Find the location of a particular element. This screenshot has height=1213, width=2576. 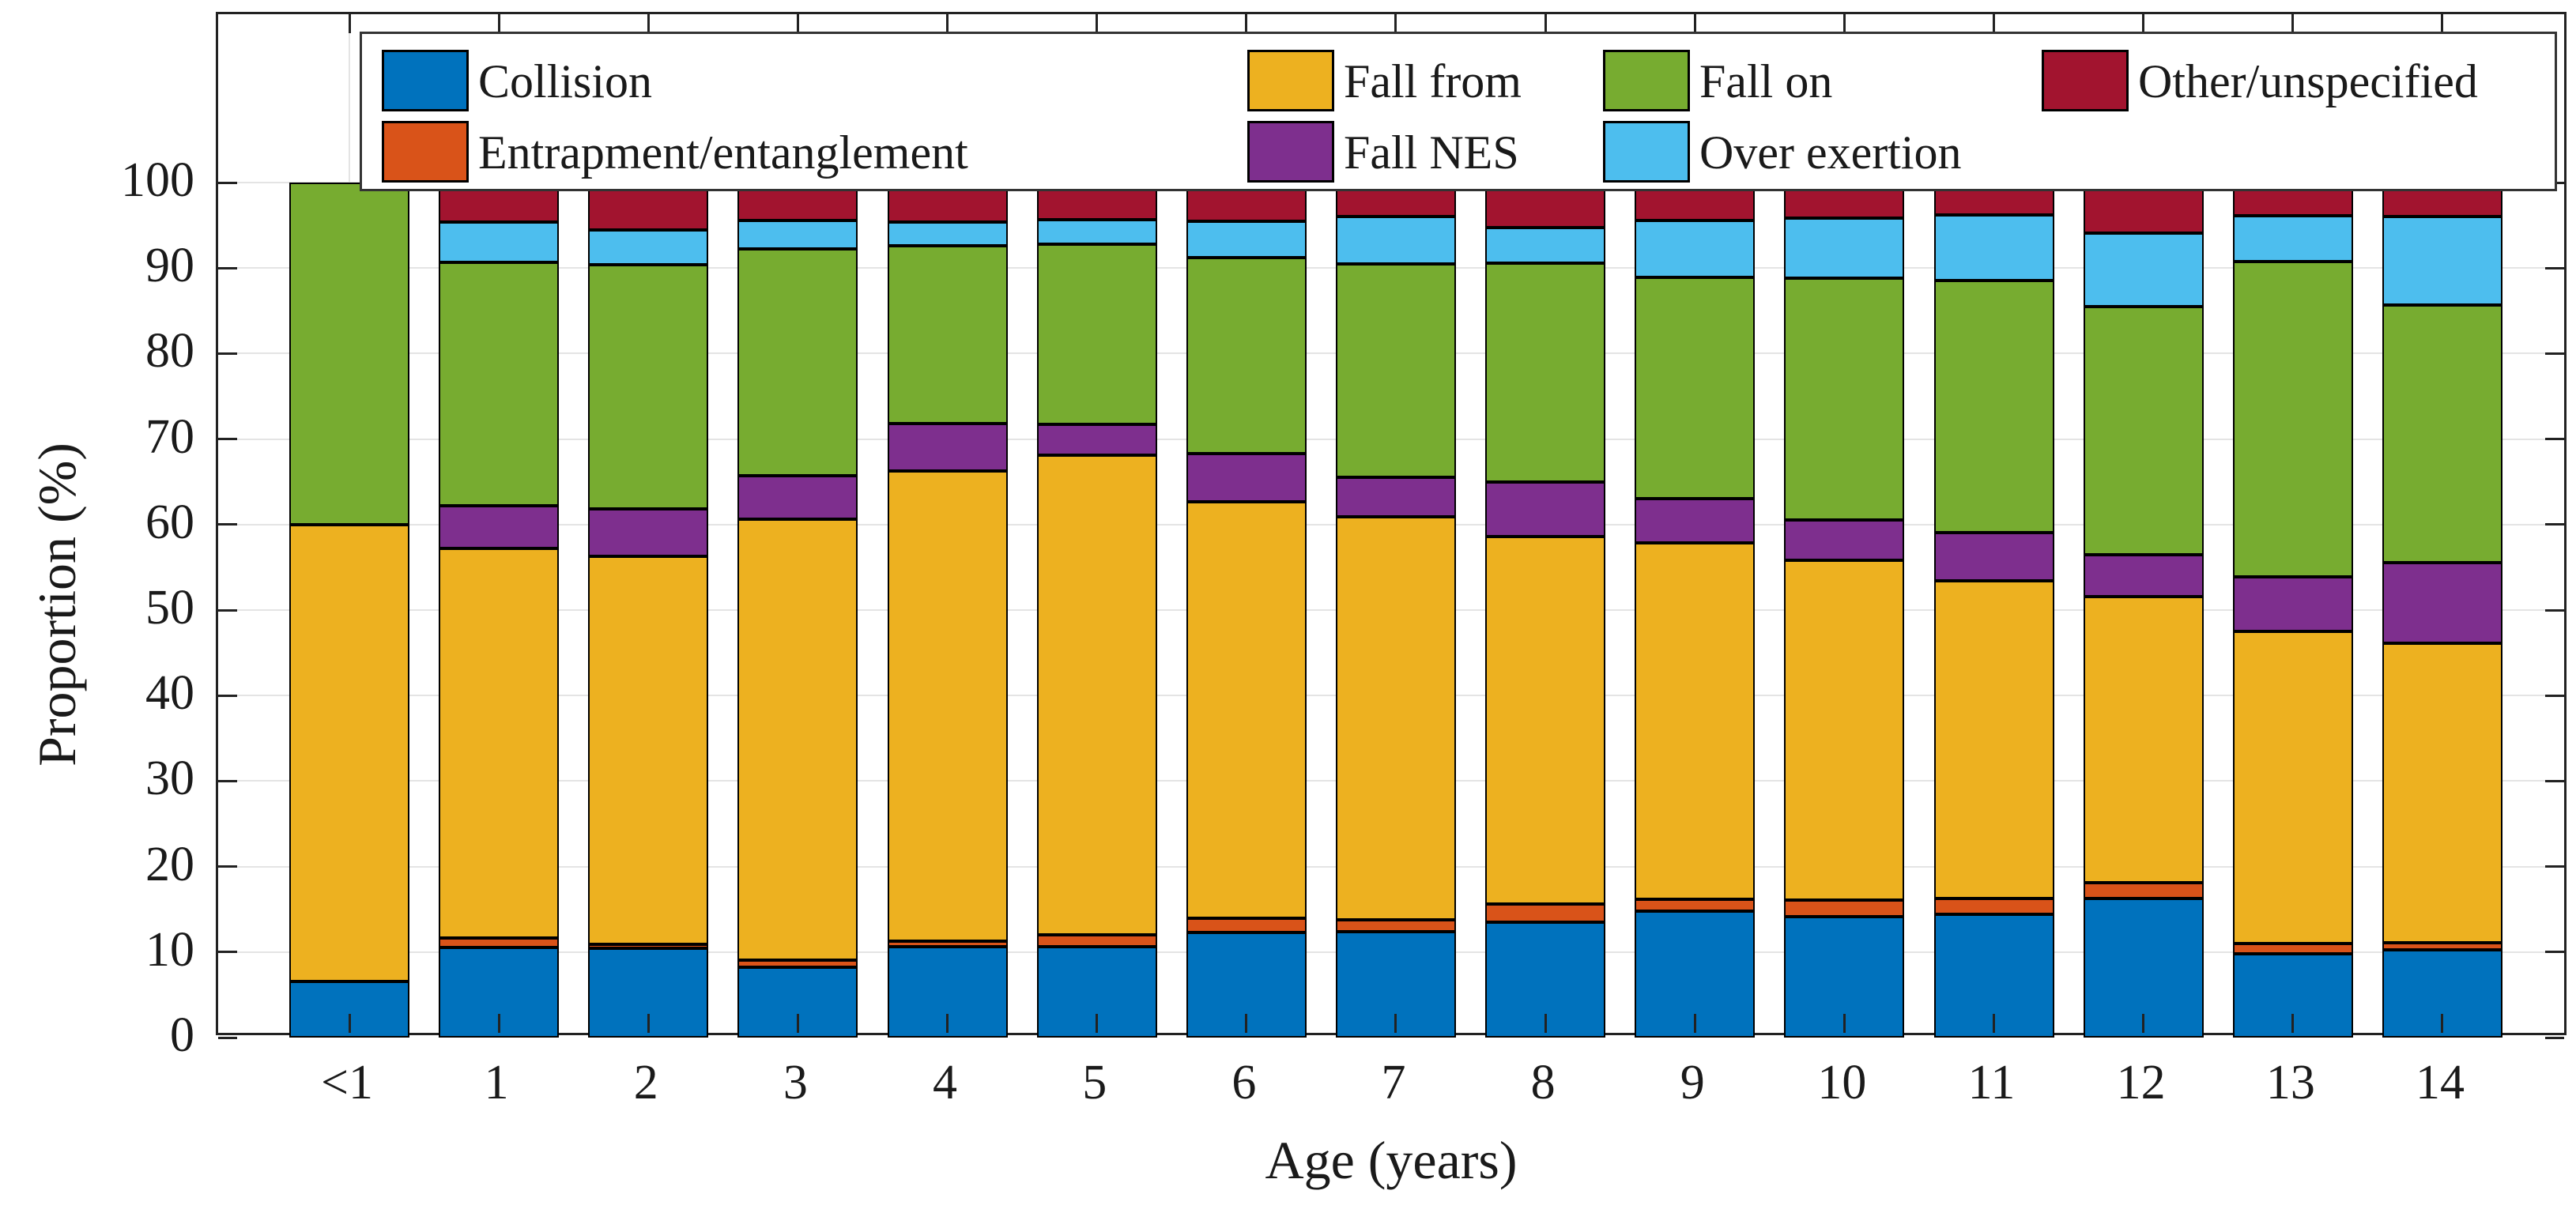

legend-label-other-unspecified: Other/unspecified is located at coordinates (2308, 81).